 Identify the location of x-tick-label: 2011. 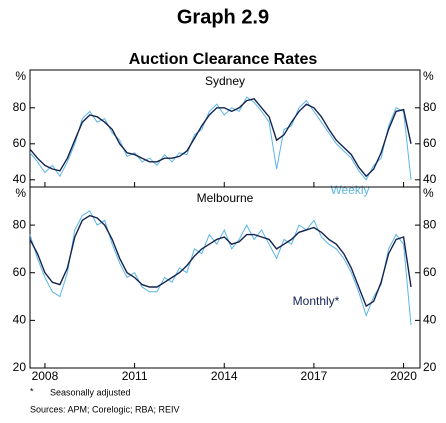
(135, 376).